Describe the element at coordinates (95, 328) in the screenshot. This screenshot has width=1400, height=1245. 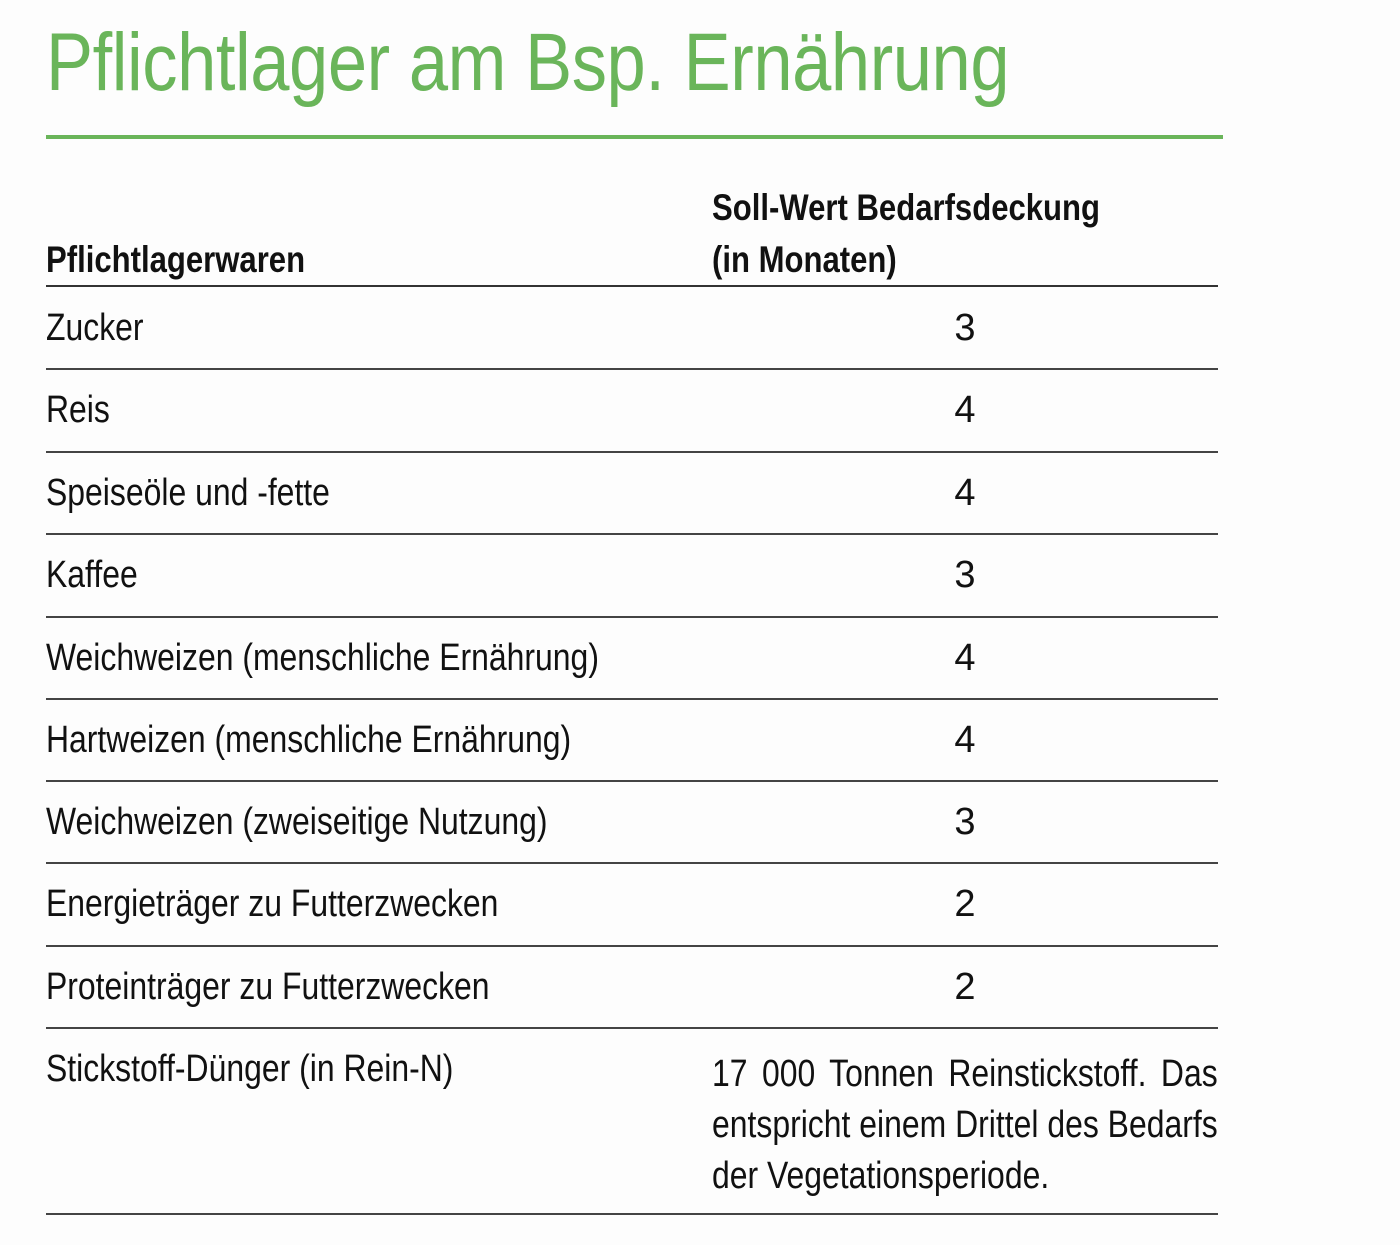
I see `row-item-label: Zucker` at that location.